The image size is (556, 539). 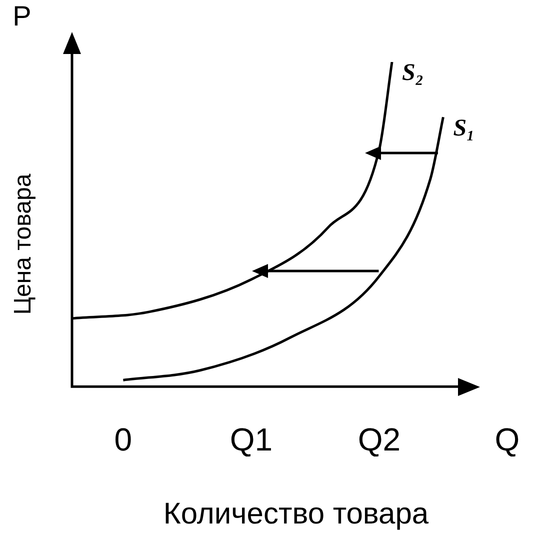 What do you see at coordinates (296, 513) in the screenshot?
I see `x-axis-title: Количество товара` at bounding box center [296, 513].